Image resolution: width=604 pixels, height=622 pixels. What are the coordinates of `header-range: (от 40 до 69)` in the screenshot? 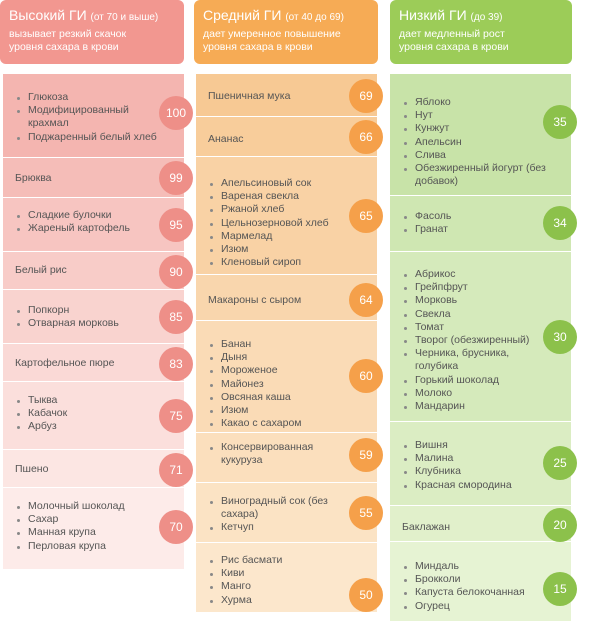 It's located at (314, 17).